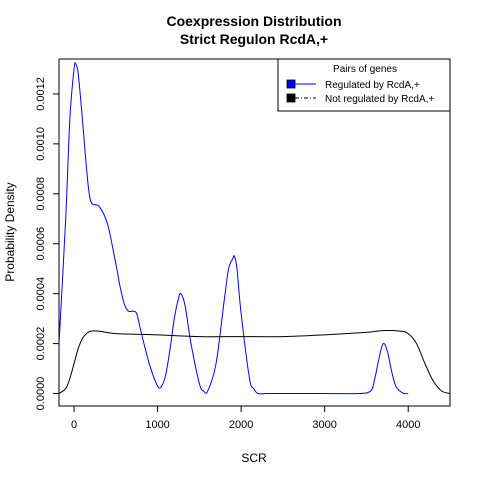 The height and width of the screenshot is (480, 480). What do you see at coordinates (241, 425) in the screenshot?
I see `x-tick-label: 2000` at bounding box center [241, 425].